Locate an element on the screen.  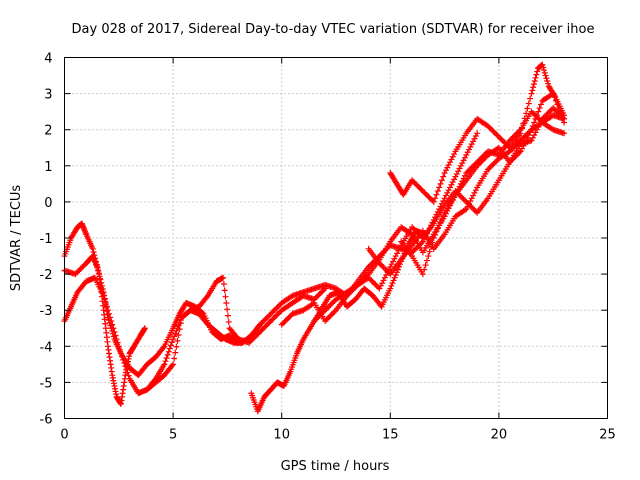
x-tick-label: 20 is located at coordinates (499, 435).